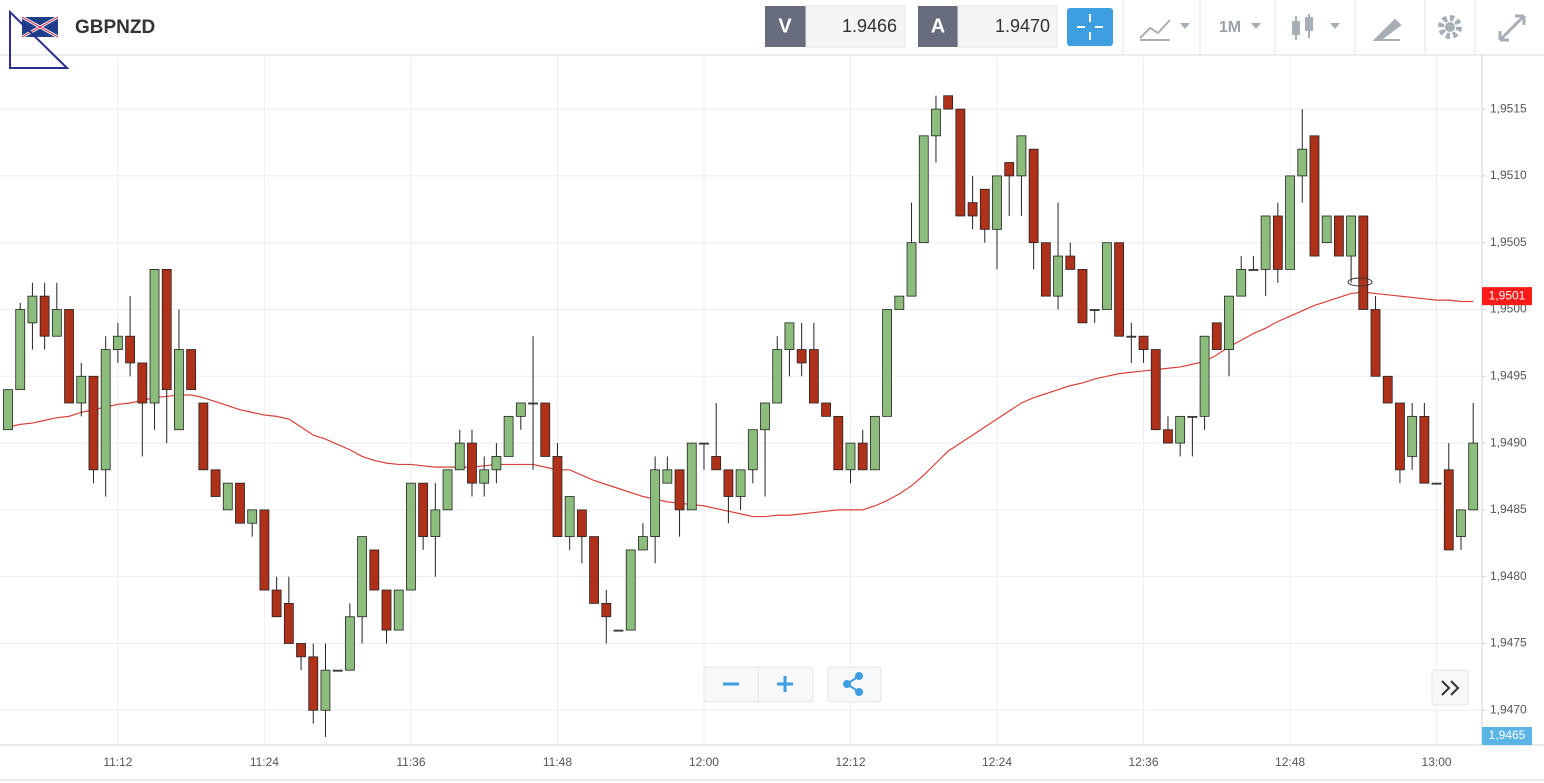  I want to click on settings-icon, so click(1450, 27).